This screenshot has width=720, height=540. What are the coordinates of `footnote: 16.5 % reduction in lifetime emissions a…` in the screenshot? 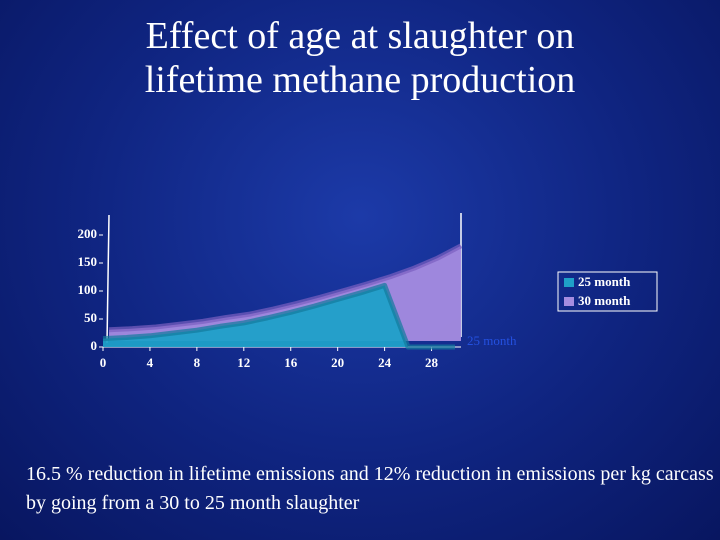 It's located at (370, 488).